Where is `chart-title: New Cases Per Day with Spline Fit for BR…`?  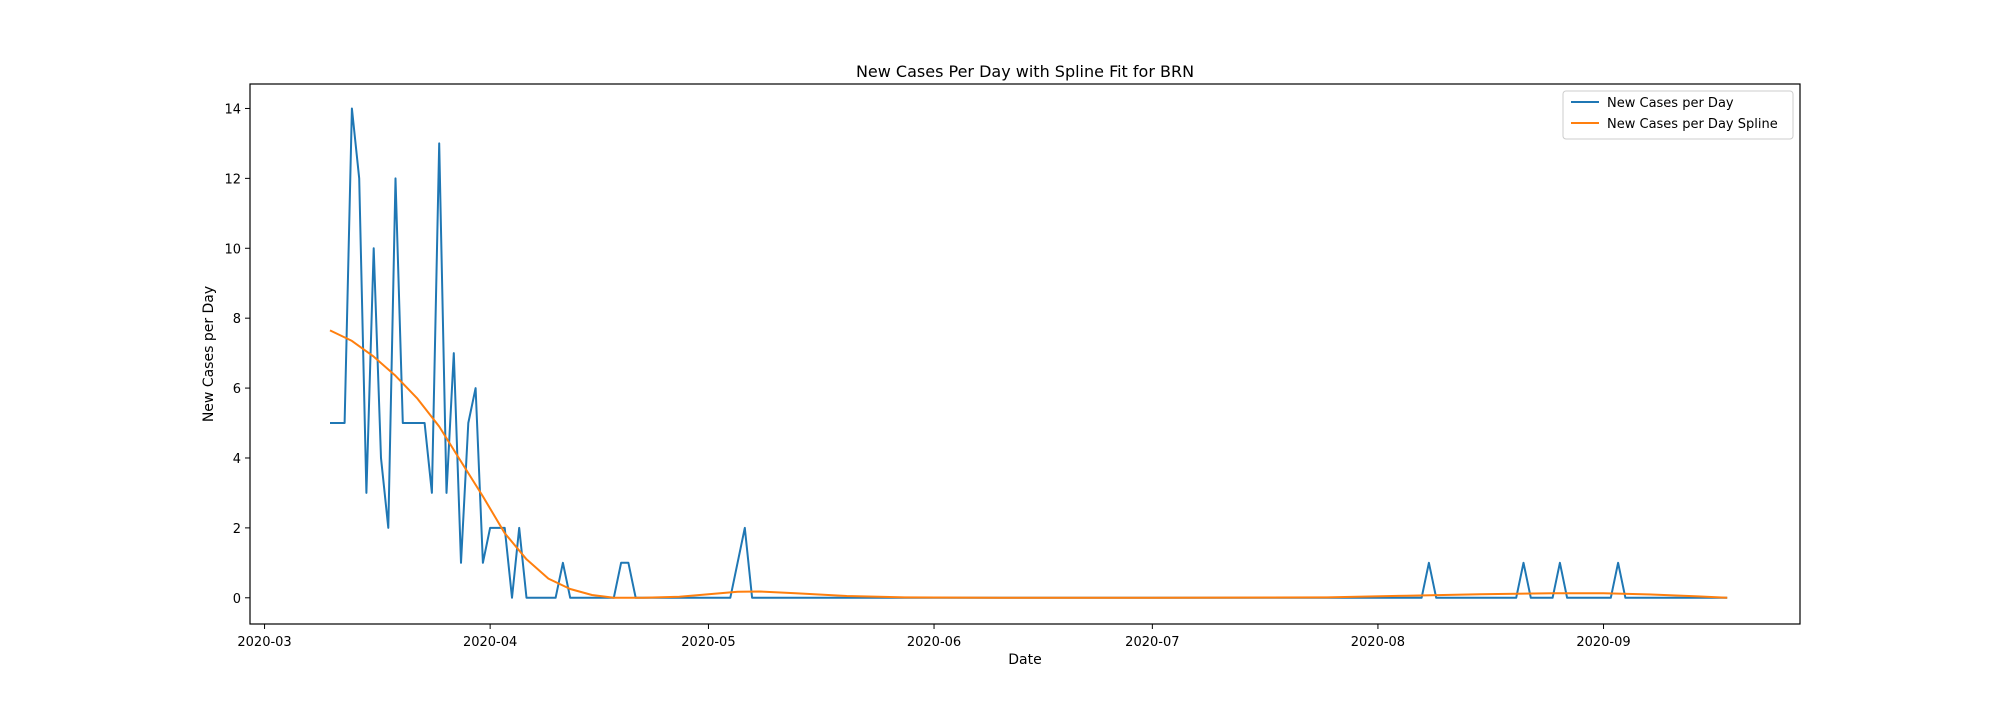 chart-title: New Cases Per Day with Spline Fit for BR… is located at coordinates (1025, 71).